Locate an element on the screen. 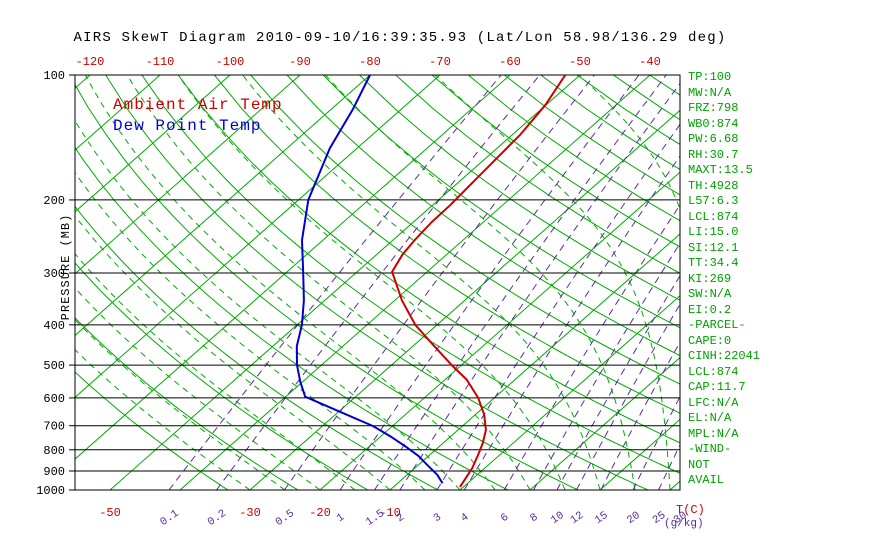 Image resolution: width=870 pixels, height=560 pixels. mixing-ratio-label: 1 is located at coordinates (341, 518).